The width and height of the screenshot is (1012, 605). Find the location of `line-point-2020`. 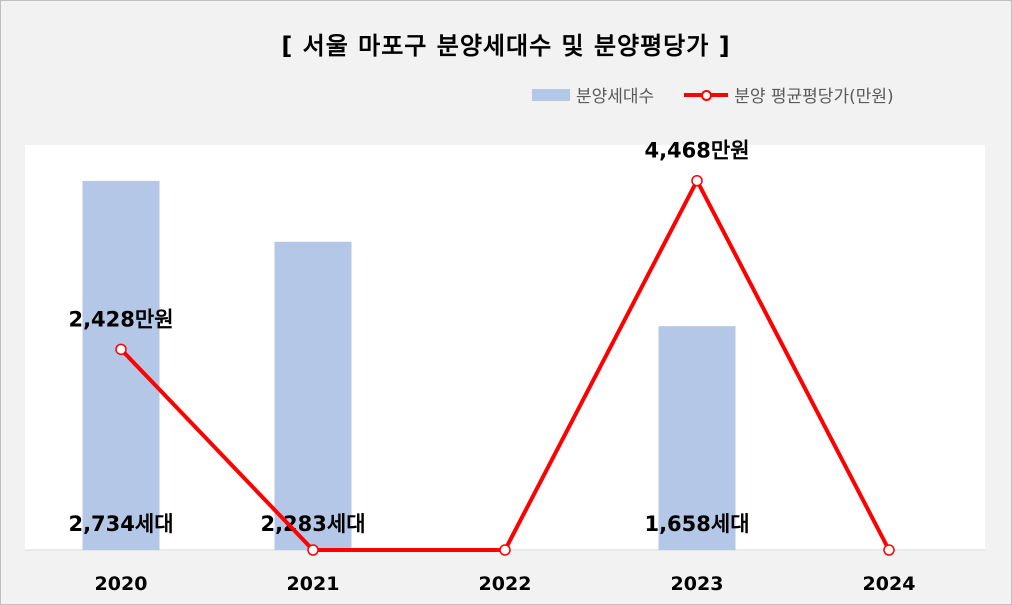

line-point-2020 is located at coordinates (121, 349).